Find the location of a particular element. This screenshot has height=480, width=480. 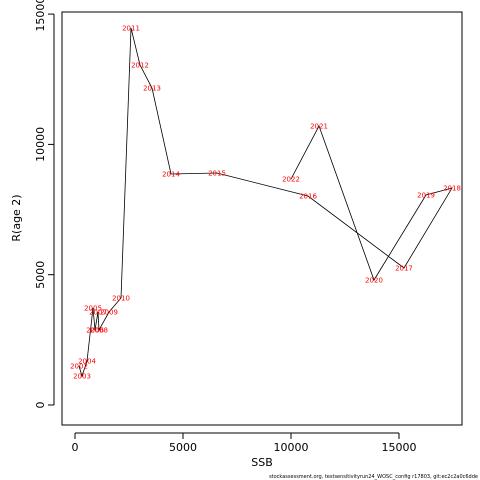

x-tick-label: 5000 is located at coordinates (183, 447).